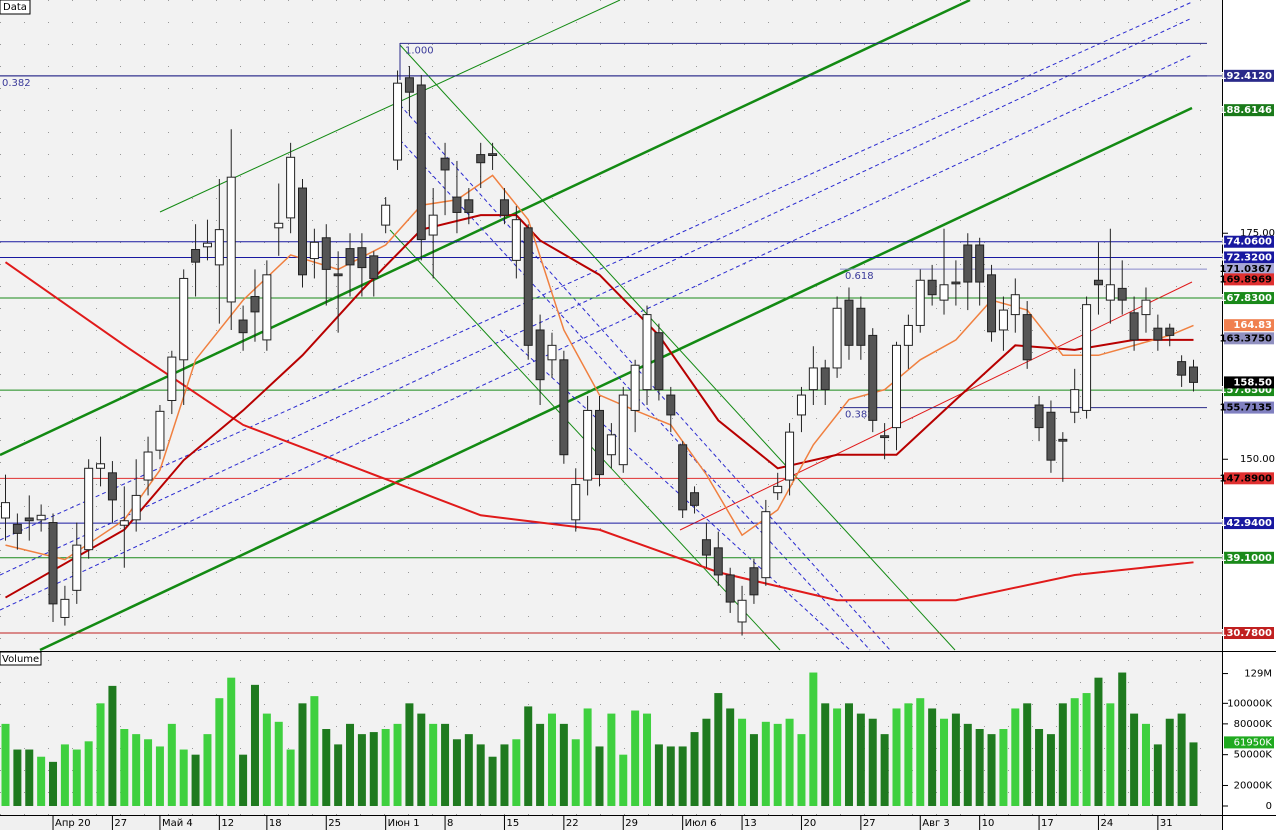 This screenshot has height=830, width=1276. I want to click on level-label: 147.8900, so click(1245, 478).